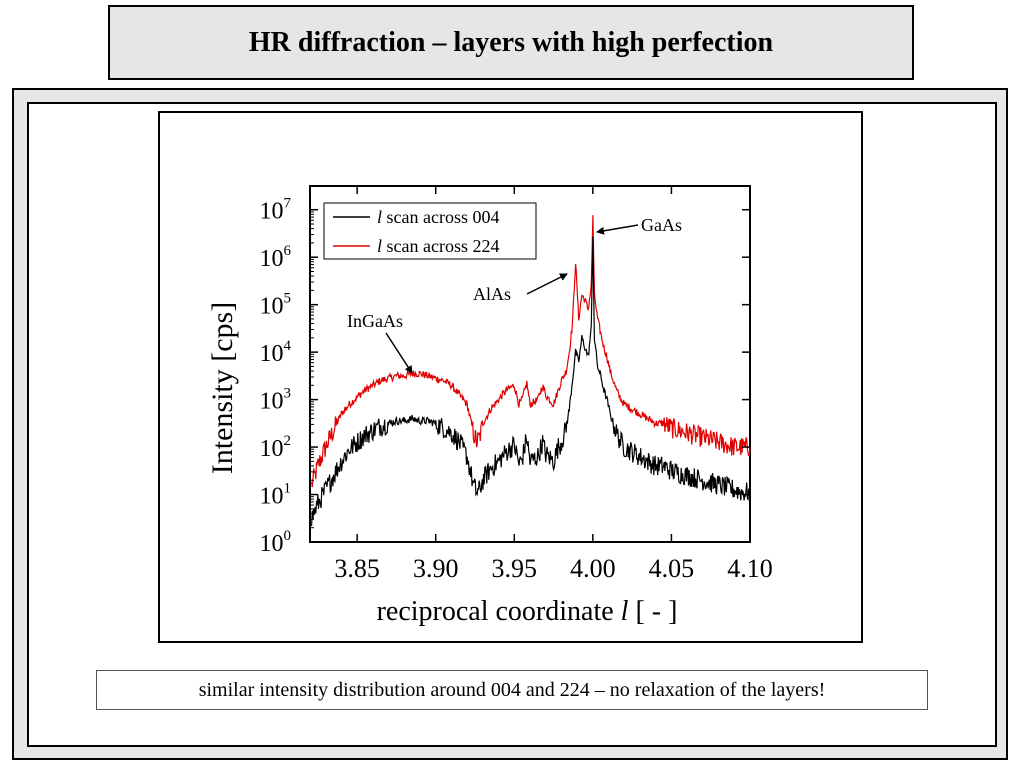 The width and height of the screenshot is (1024, 768). What do you see at coordinates (276, 210) in the screenshot?
I see `y-tick-label-7: 10⁷` at bounding box center [276, 210].